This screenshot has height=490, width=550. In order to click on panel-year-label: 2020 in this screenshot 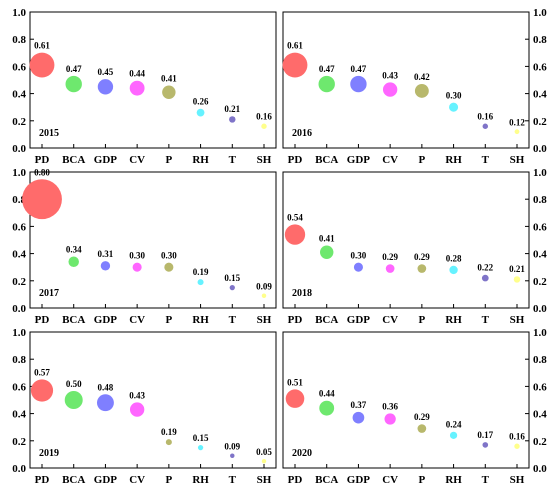, I will do `click(302, 453)`.